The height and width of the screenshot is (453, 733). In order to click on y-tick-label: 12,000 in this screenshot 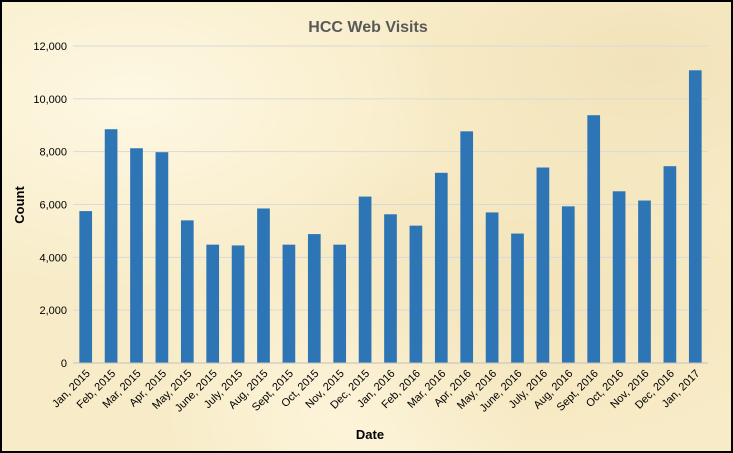, I will do `click(50, 47)`.